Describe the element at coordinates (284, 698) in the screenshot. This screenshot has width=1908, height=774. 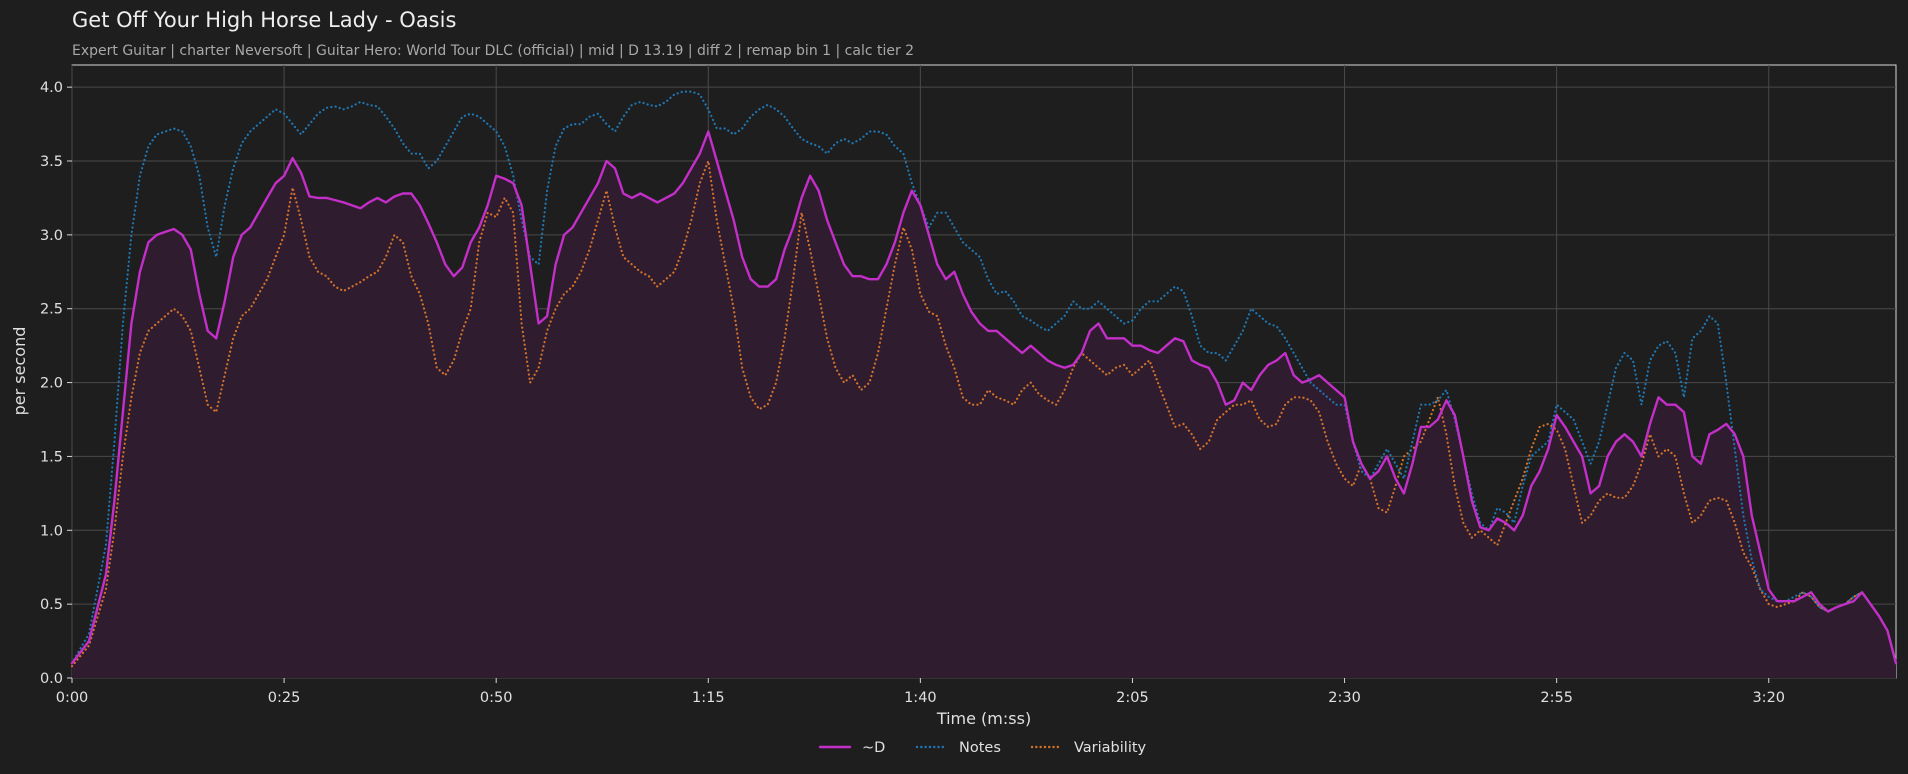
I see `x-tick-label: 0:25` at that location.